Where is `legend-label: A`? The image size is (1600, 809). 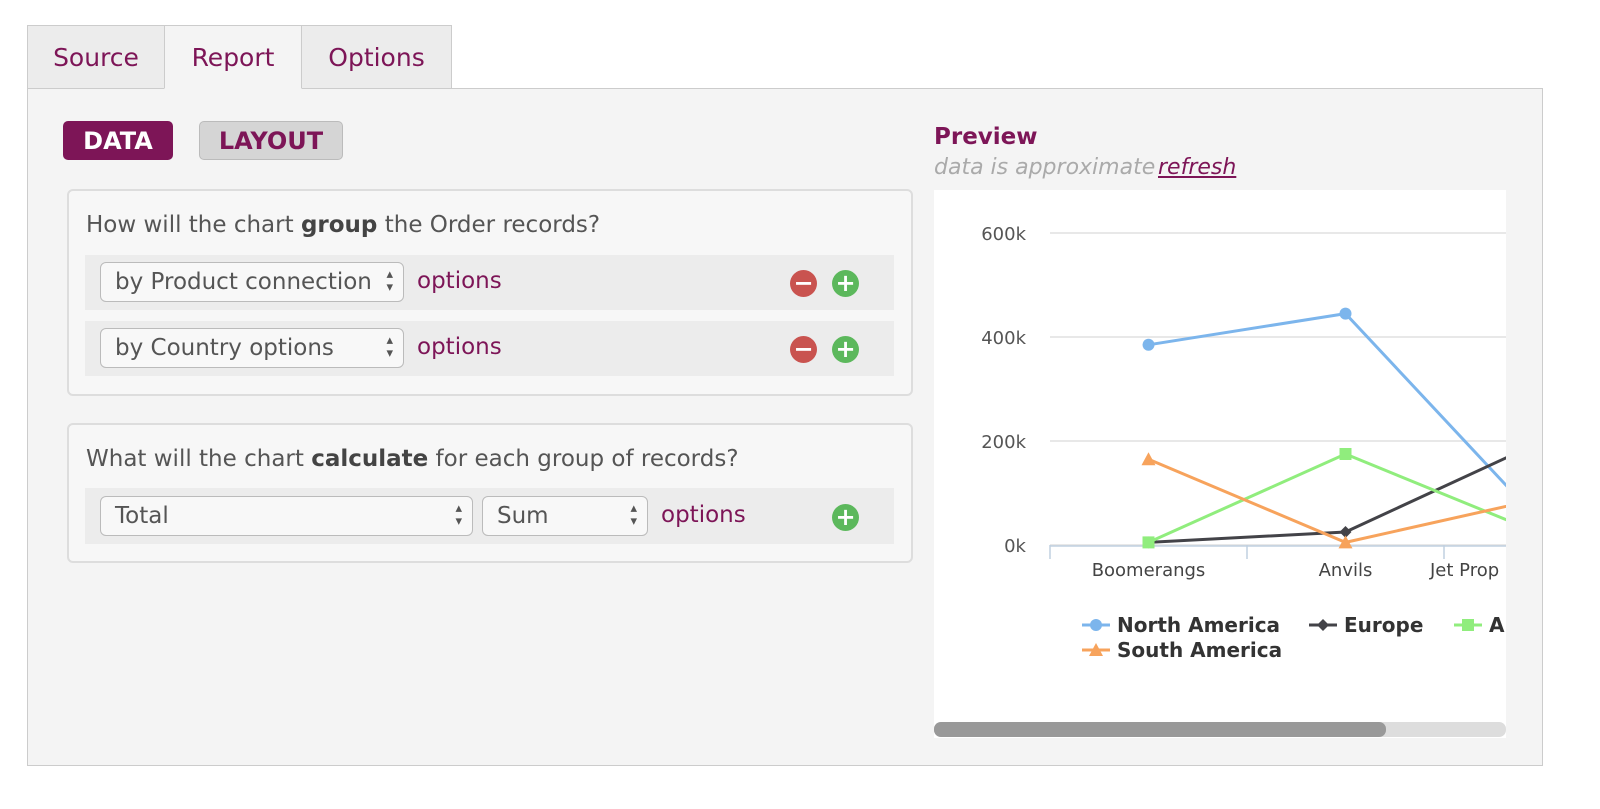
legend-label: A is located at coordinates (1497, 625).